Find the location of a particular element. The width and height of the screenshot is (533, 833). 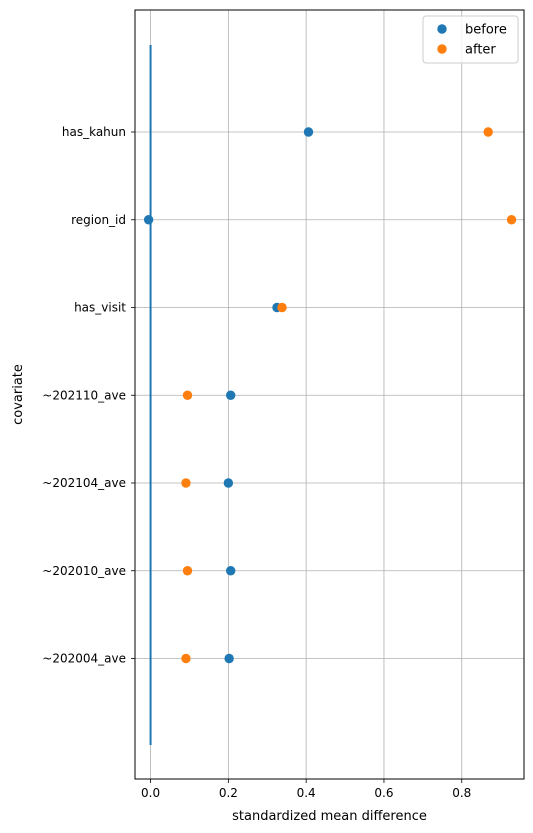

legend-label-before: before is located at coordinates (486, 30).